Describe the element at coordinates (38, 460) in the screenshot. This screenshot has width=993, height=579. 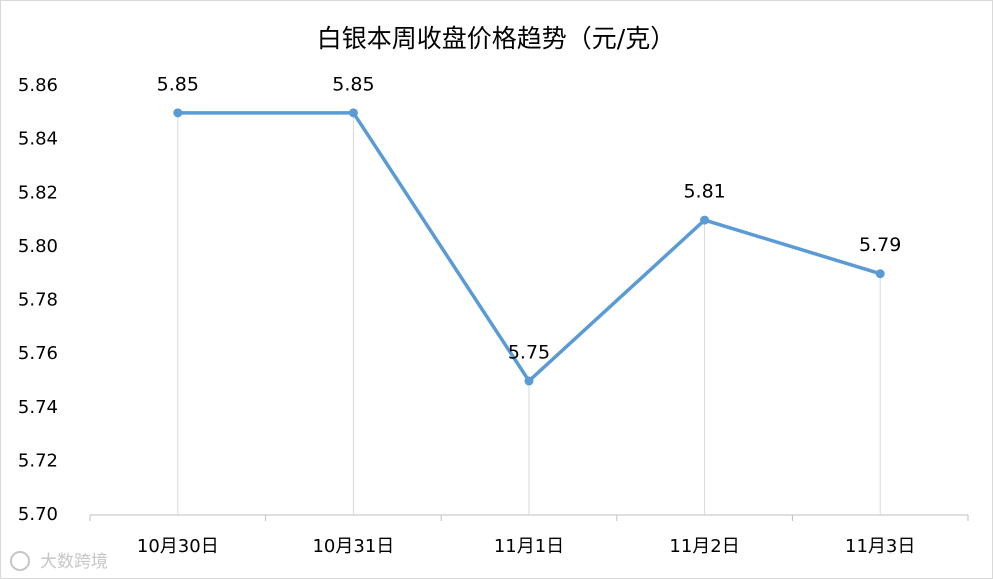
I see `y-tick-label: 5.72` at that location.